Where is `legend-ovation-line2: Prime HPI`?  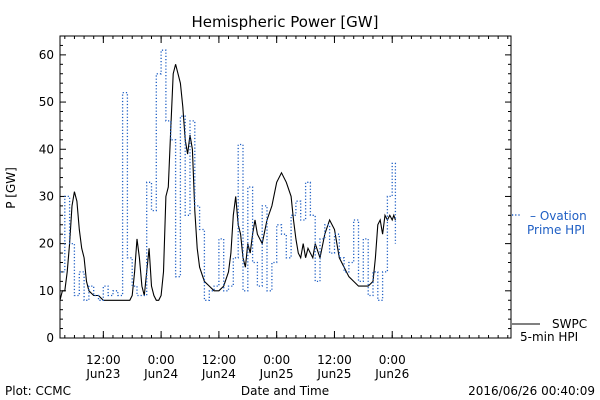 legend-ovation-line2: Prime HPI is located at coordinates (556, 230).